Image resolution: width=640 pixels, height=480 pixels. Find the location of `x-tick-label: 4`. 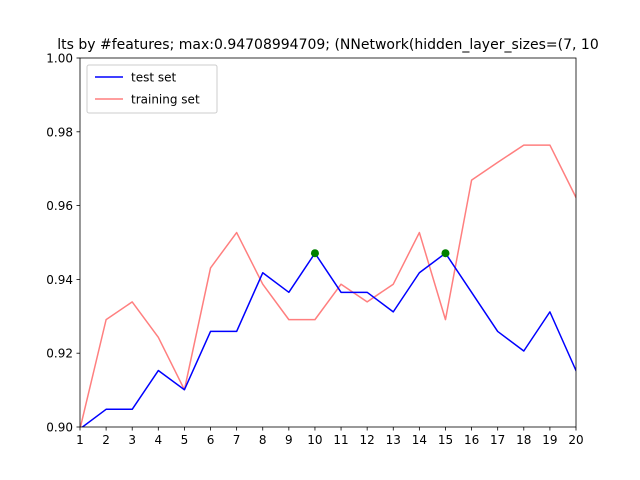

x-tick-label: 4 is located at coordinates (158, 440).